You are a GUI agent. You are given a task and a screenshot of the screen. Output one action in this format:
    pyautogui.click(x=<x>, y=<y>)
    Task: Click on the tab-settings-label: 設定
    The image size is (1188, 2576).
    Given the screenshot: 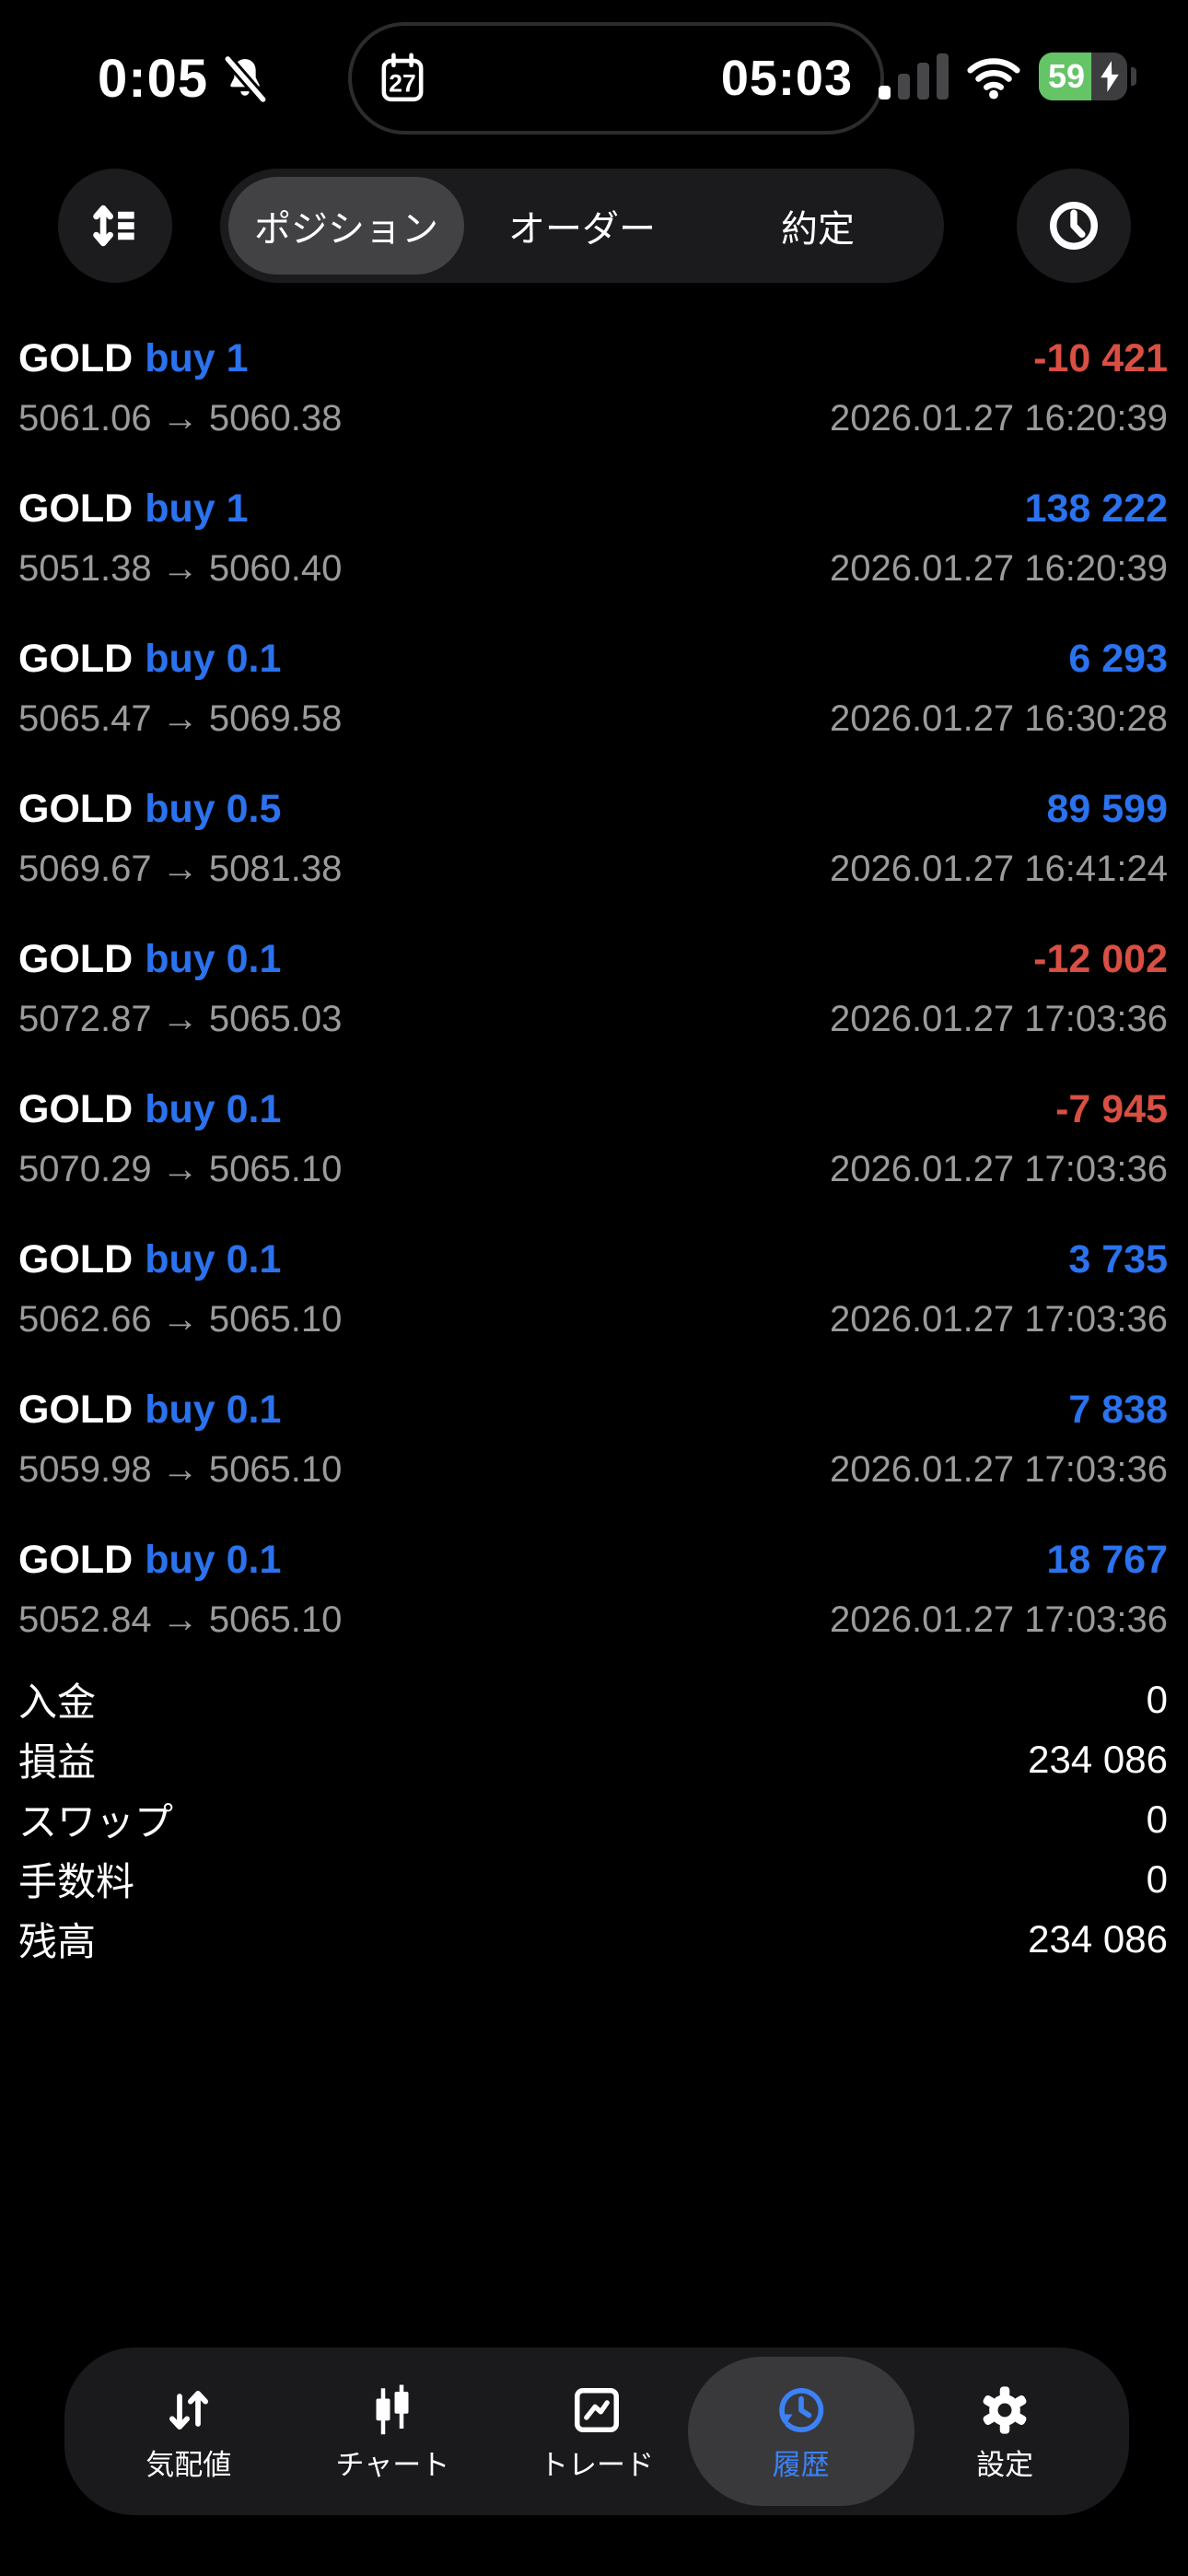 What is the action you would take?
    pyautogui.click(x=1005, y=2465)
    